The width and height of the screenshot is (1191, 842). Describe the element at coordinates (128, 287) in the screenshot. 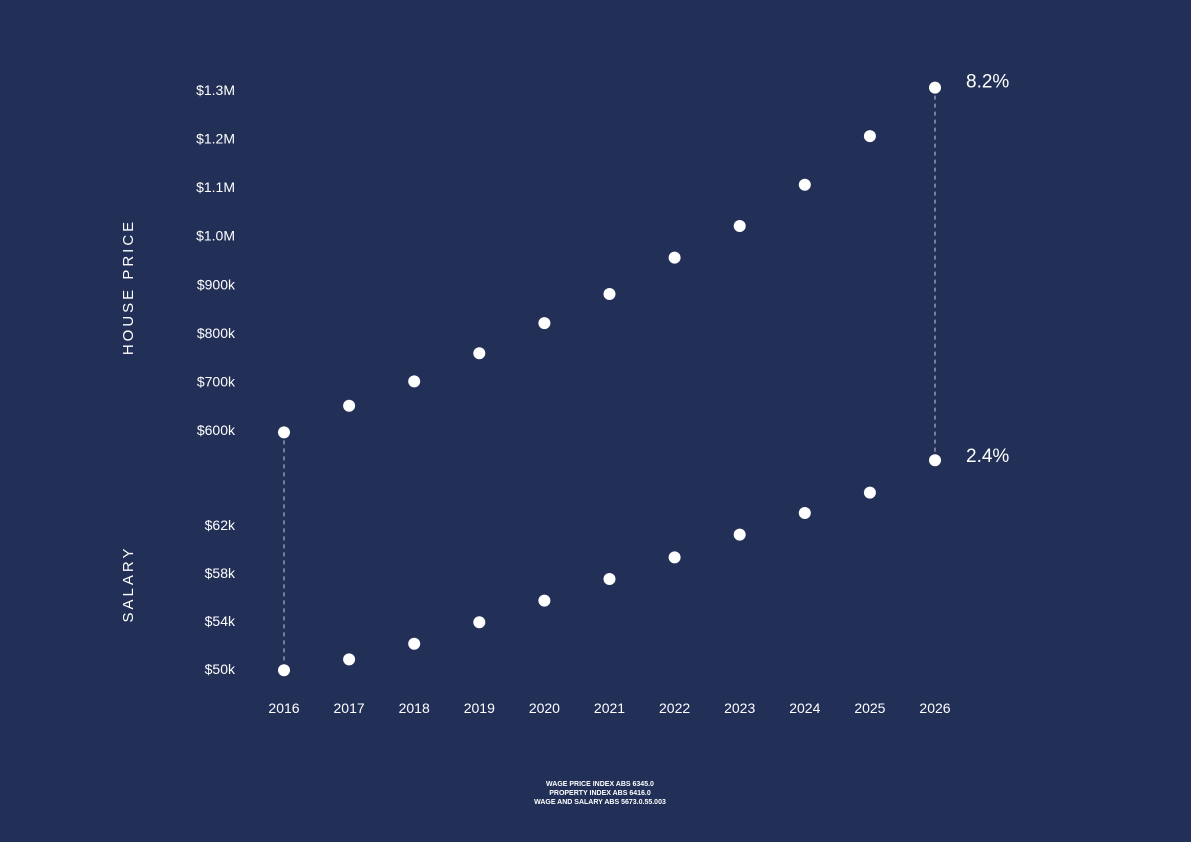

I see `house-price-axis-title: HOUSE PRICE` at that location.